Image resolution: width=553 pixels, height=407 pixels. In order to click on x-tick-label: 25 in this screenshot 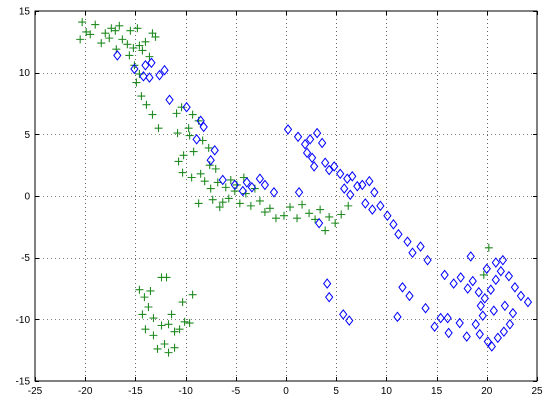, I will do `click(537, 391)`.